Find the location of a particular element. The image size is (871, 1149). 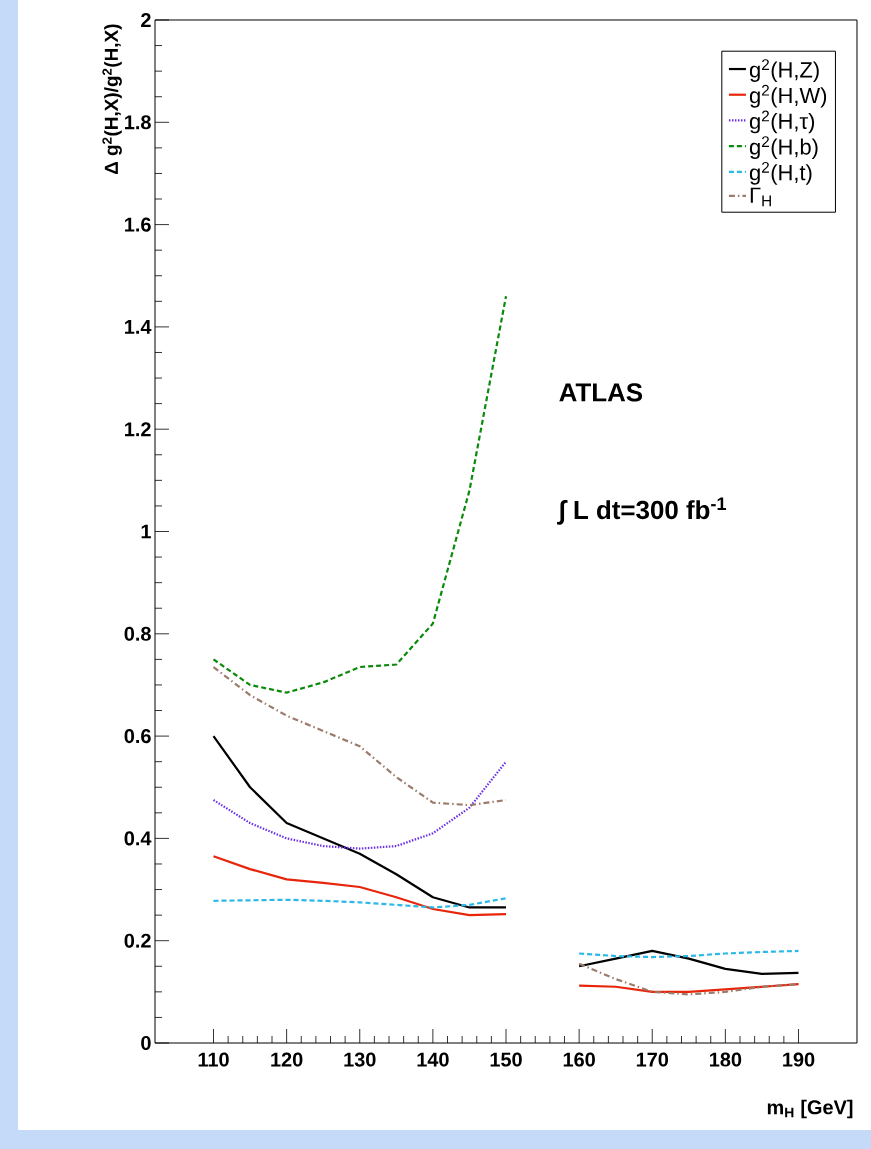

y-tick-label: 1.8 is located at coordinates (138, 122).